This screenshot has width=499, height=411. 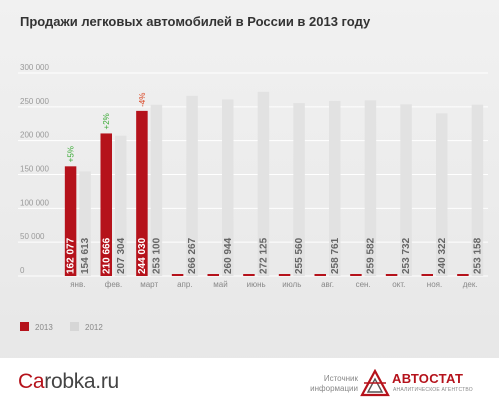 What do you see at coordinates (470, 284) in the screenshot?
I see `x-tick-label: дек.` at bounding box center [470, 284].